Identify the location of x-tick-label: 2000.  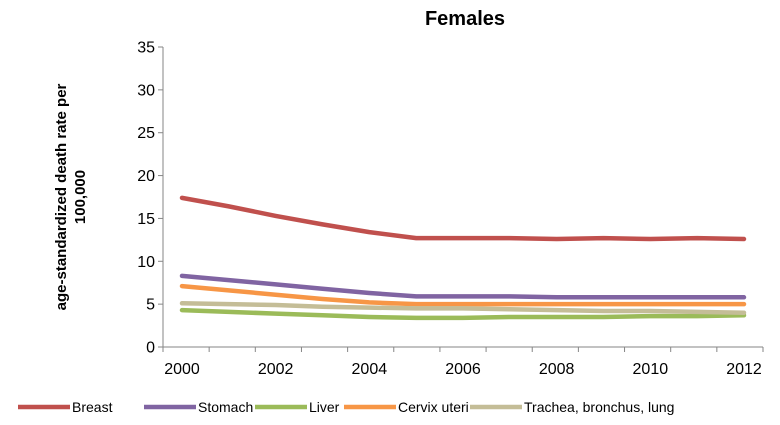
(182, 369).